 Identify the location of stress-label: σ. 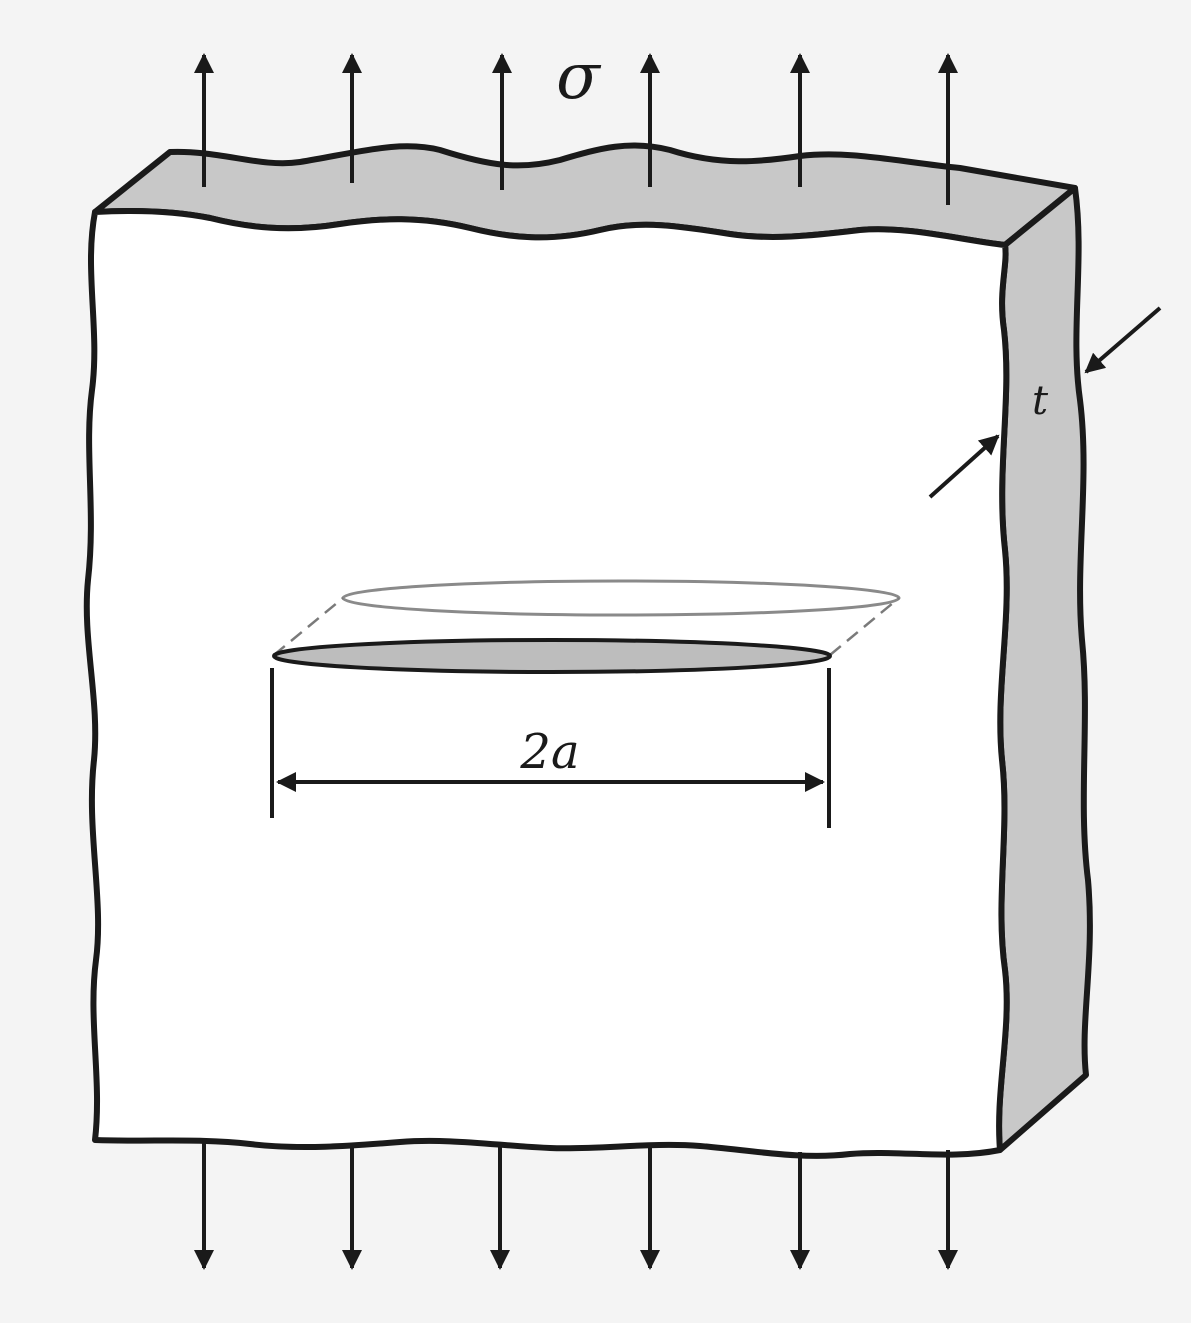
(579, 77).